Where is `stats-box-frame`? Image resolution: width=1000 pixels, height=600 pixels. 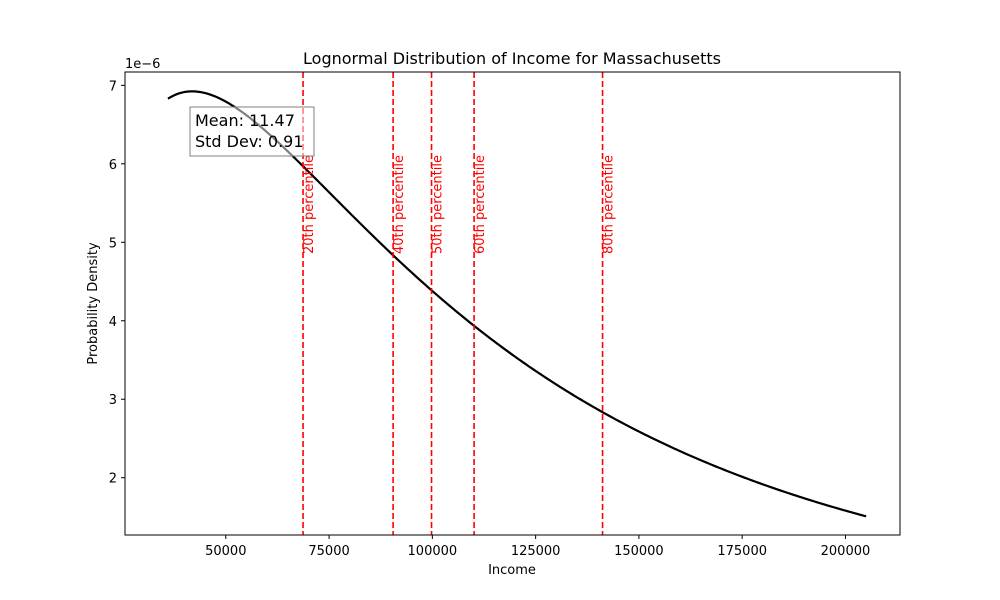
stats-box-frame is located at coordinates (252, 131).